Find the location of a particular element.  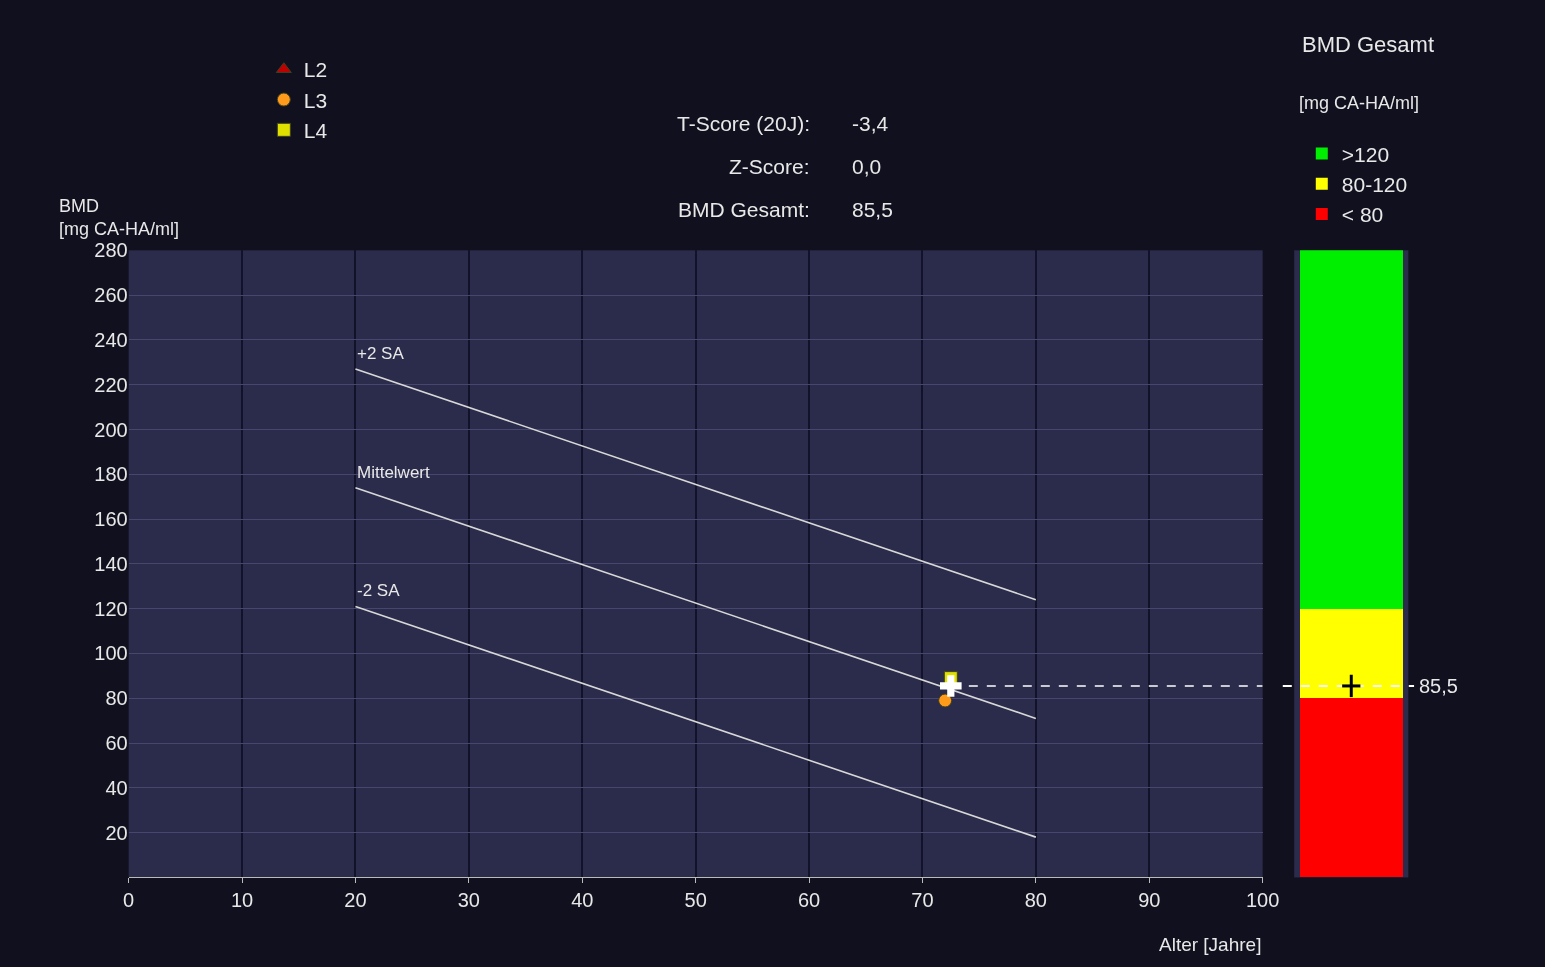

x-tick-label: 80 is located at coordinates (1035, 900).